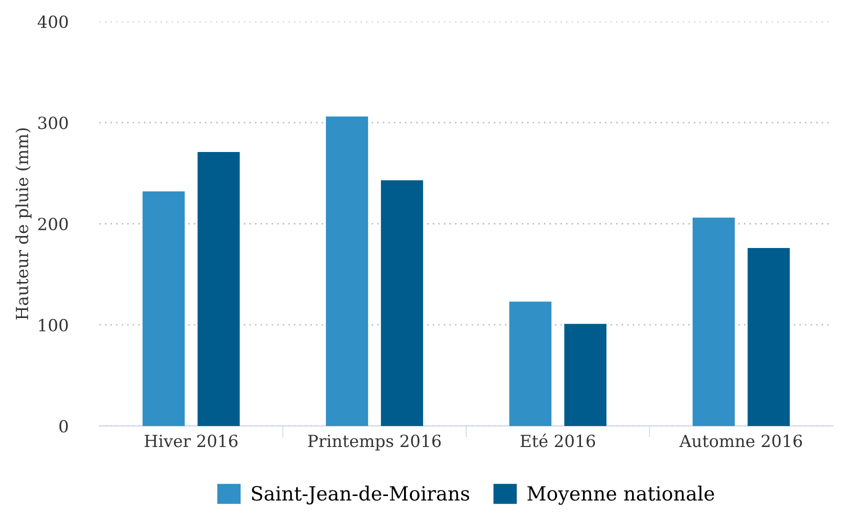  What do you see at coordinates (23, 224) in the screenshot?
I see `y-axis-title: Hauteur de pluie (mm)` at bounding box center [23, 224].